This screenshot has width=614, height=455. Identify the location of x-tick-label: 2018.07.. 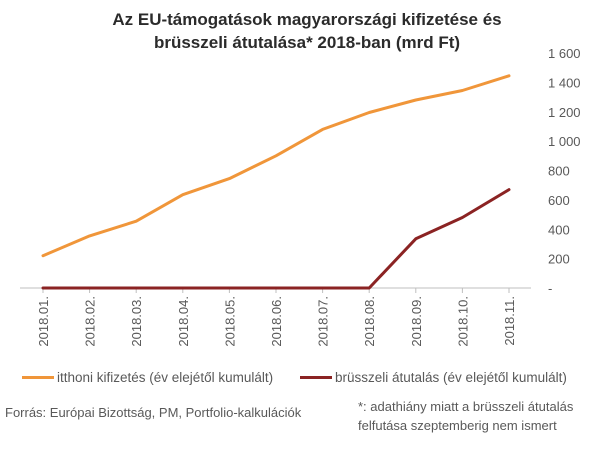
(323, 321).